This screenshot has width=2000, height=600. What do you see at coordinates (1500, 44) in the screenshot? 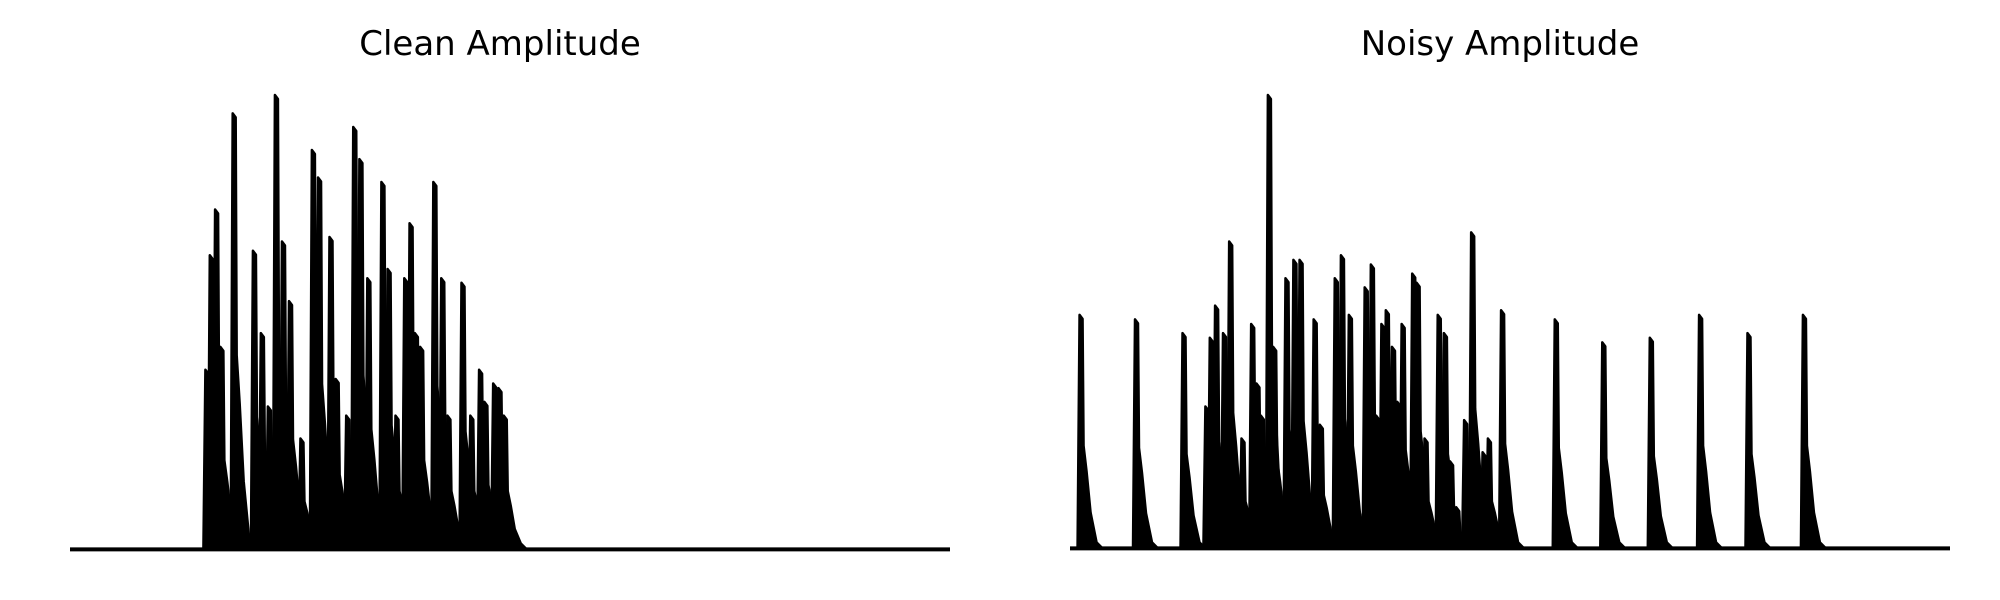
I see `noisy-amplitude-title: Noisy Amplitude` at bounding box center [1500, 44].